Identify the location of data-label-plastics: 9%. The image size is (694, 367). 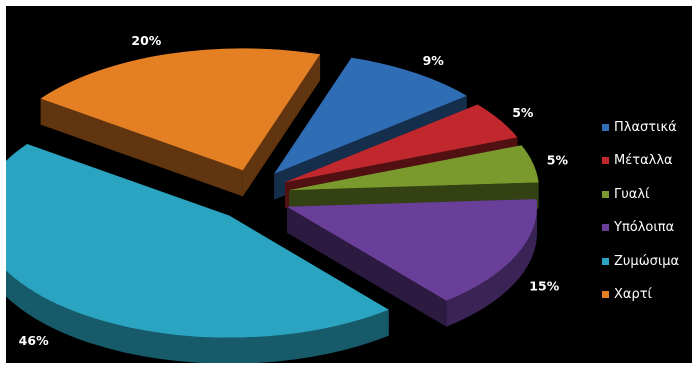
(434, 60).